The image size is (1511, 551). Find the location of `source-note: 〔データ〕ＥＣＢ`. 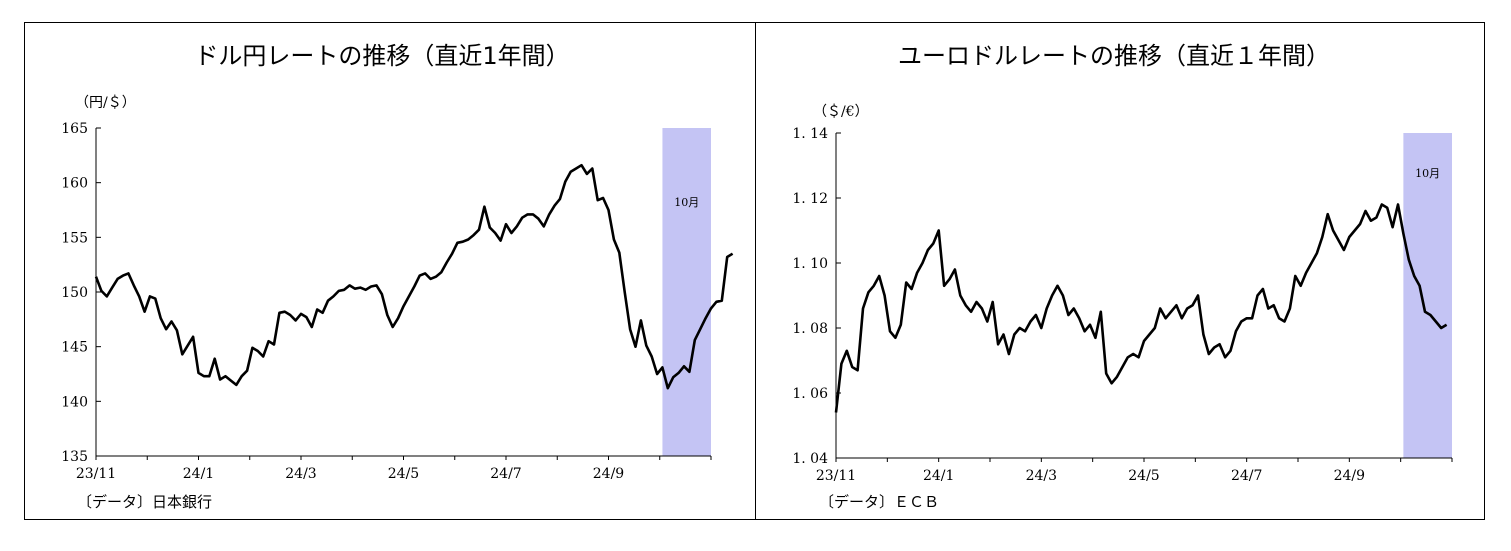

source-note: 〔データ〕ＥＣＢ is located at coordinates (879, 502).